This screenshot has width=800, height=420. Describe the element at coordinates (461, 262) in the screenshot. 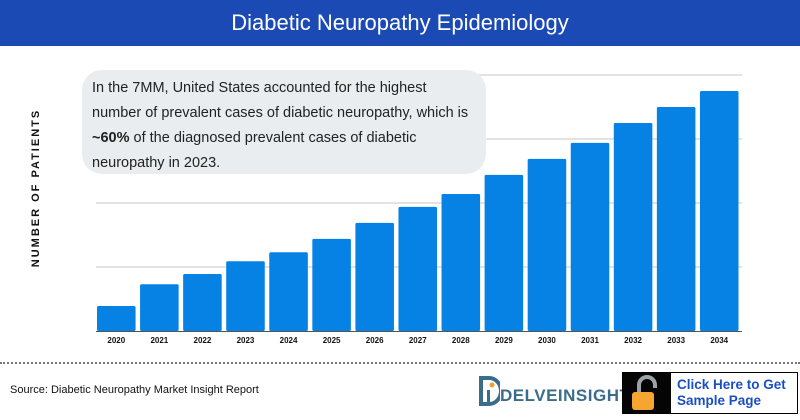

I see `bar-2028` at that location.